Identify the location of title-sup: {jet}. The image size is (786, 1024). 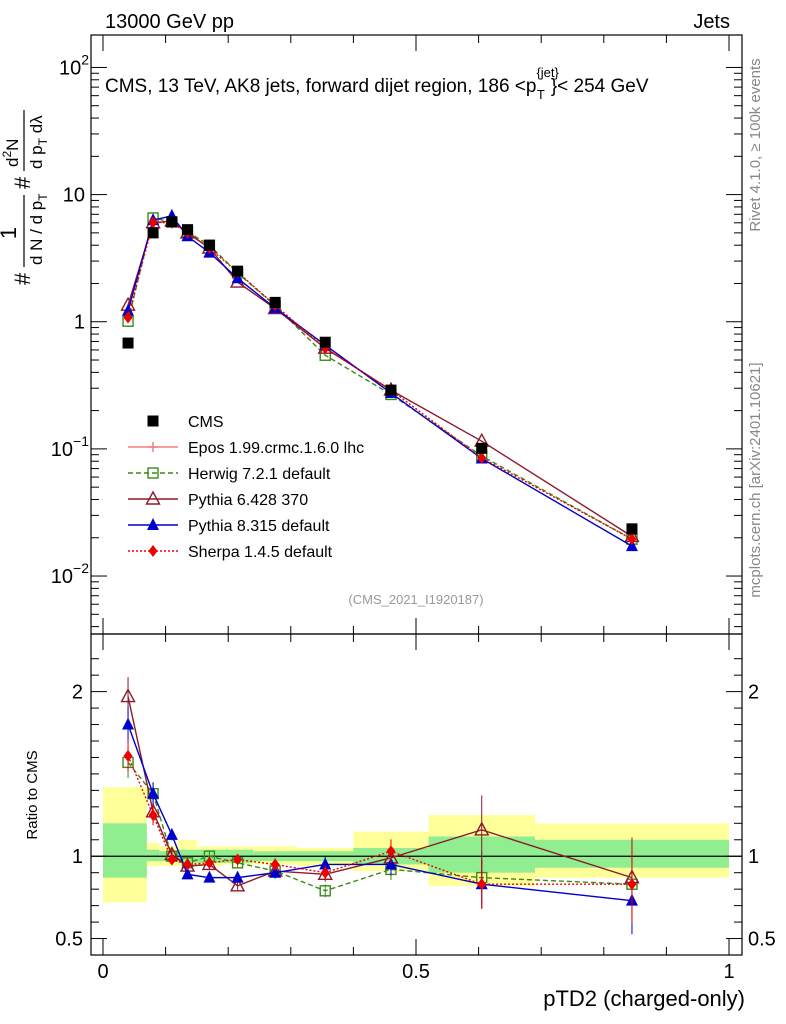
(547, 72).